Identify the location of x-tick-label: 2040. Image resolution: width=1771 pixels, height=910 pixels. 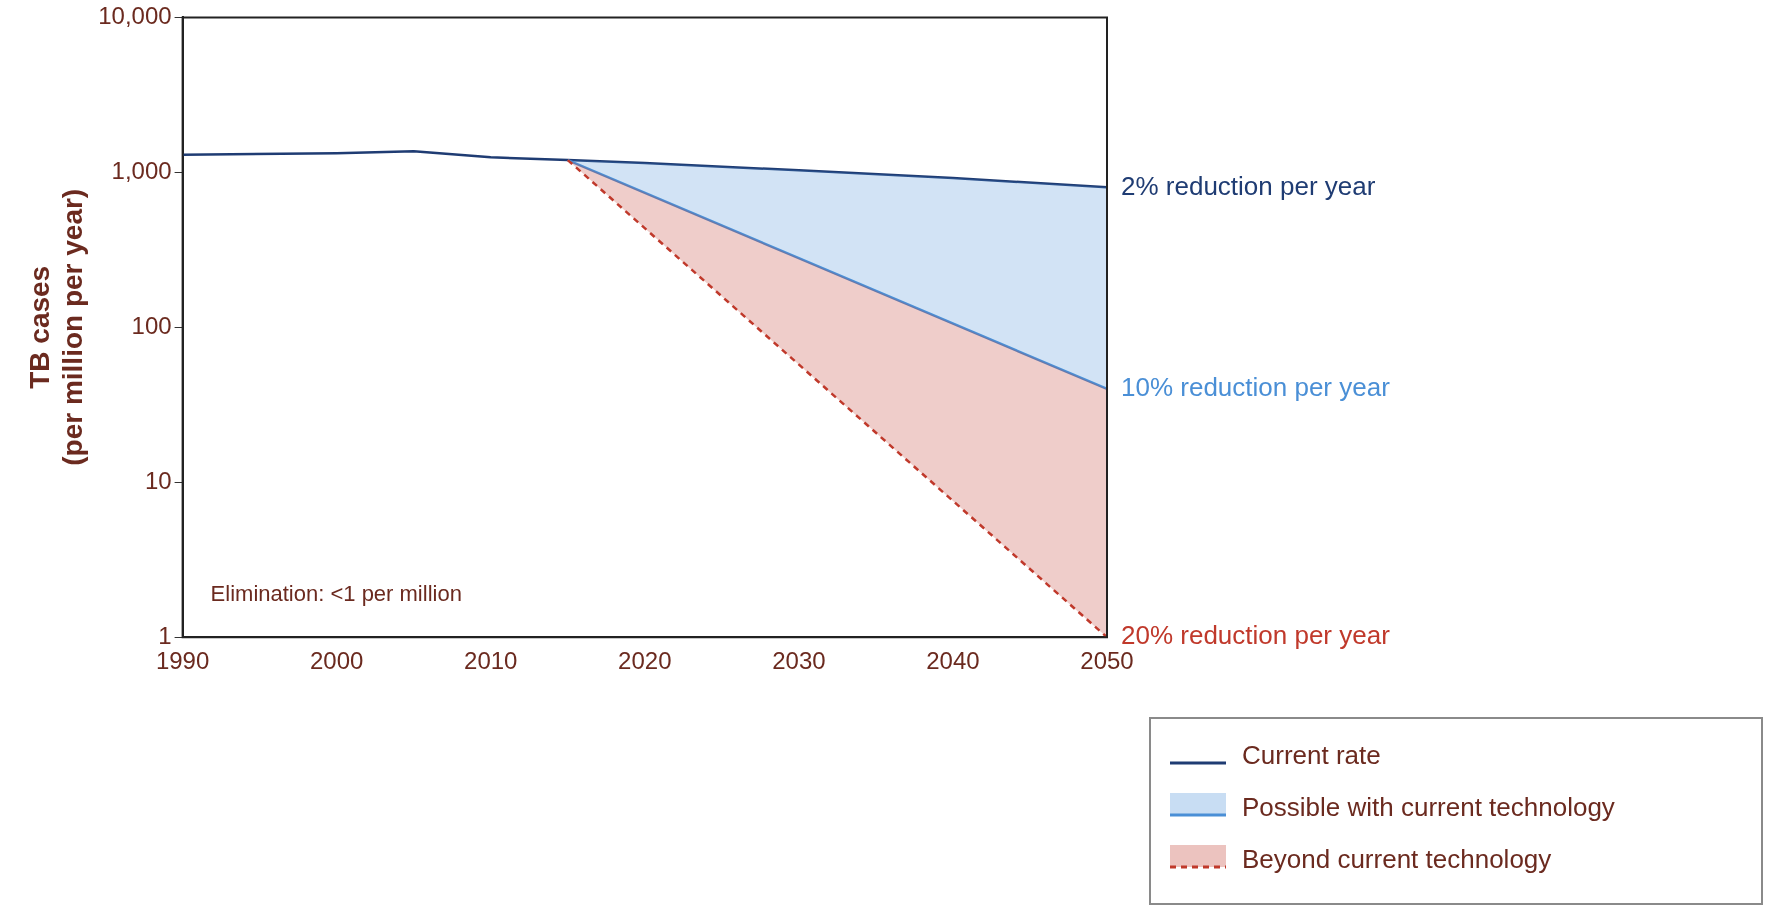
(953, 661).